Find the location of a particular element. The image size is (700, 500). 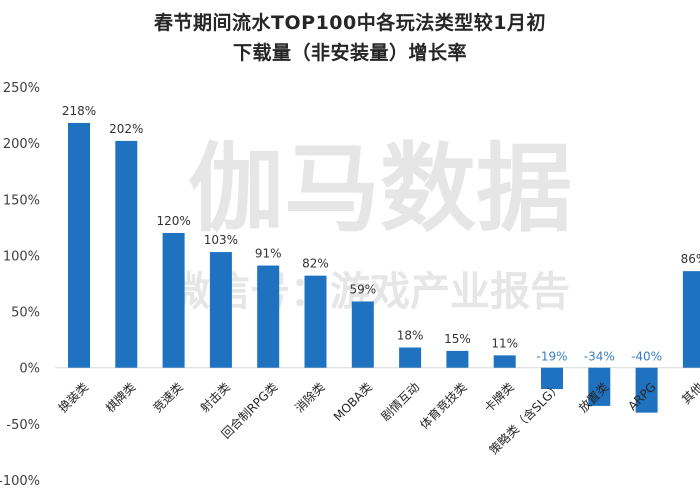

data-label: 218% is located at coordinates (79, 111).